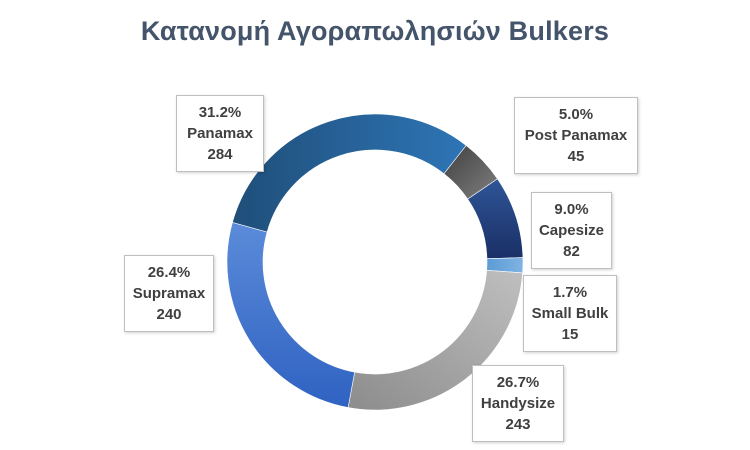 This screenshot has width=750, height=450. What do you see at coordinates (576, 114) in the screenshot?
I see `data-label-percent: 5.0%` at bounding box center [576, 114].